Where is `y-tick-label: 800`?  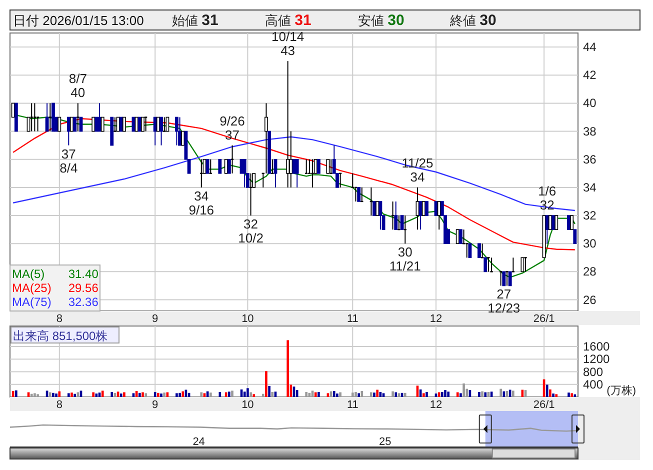 y-tick-label: 800 is located at coordinates (593, 371).